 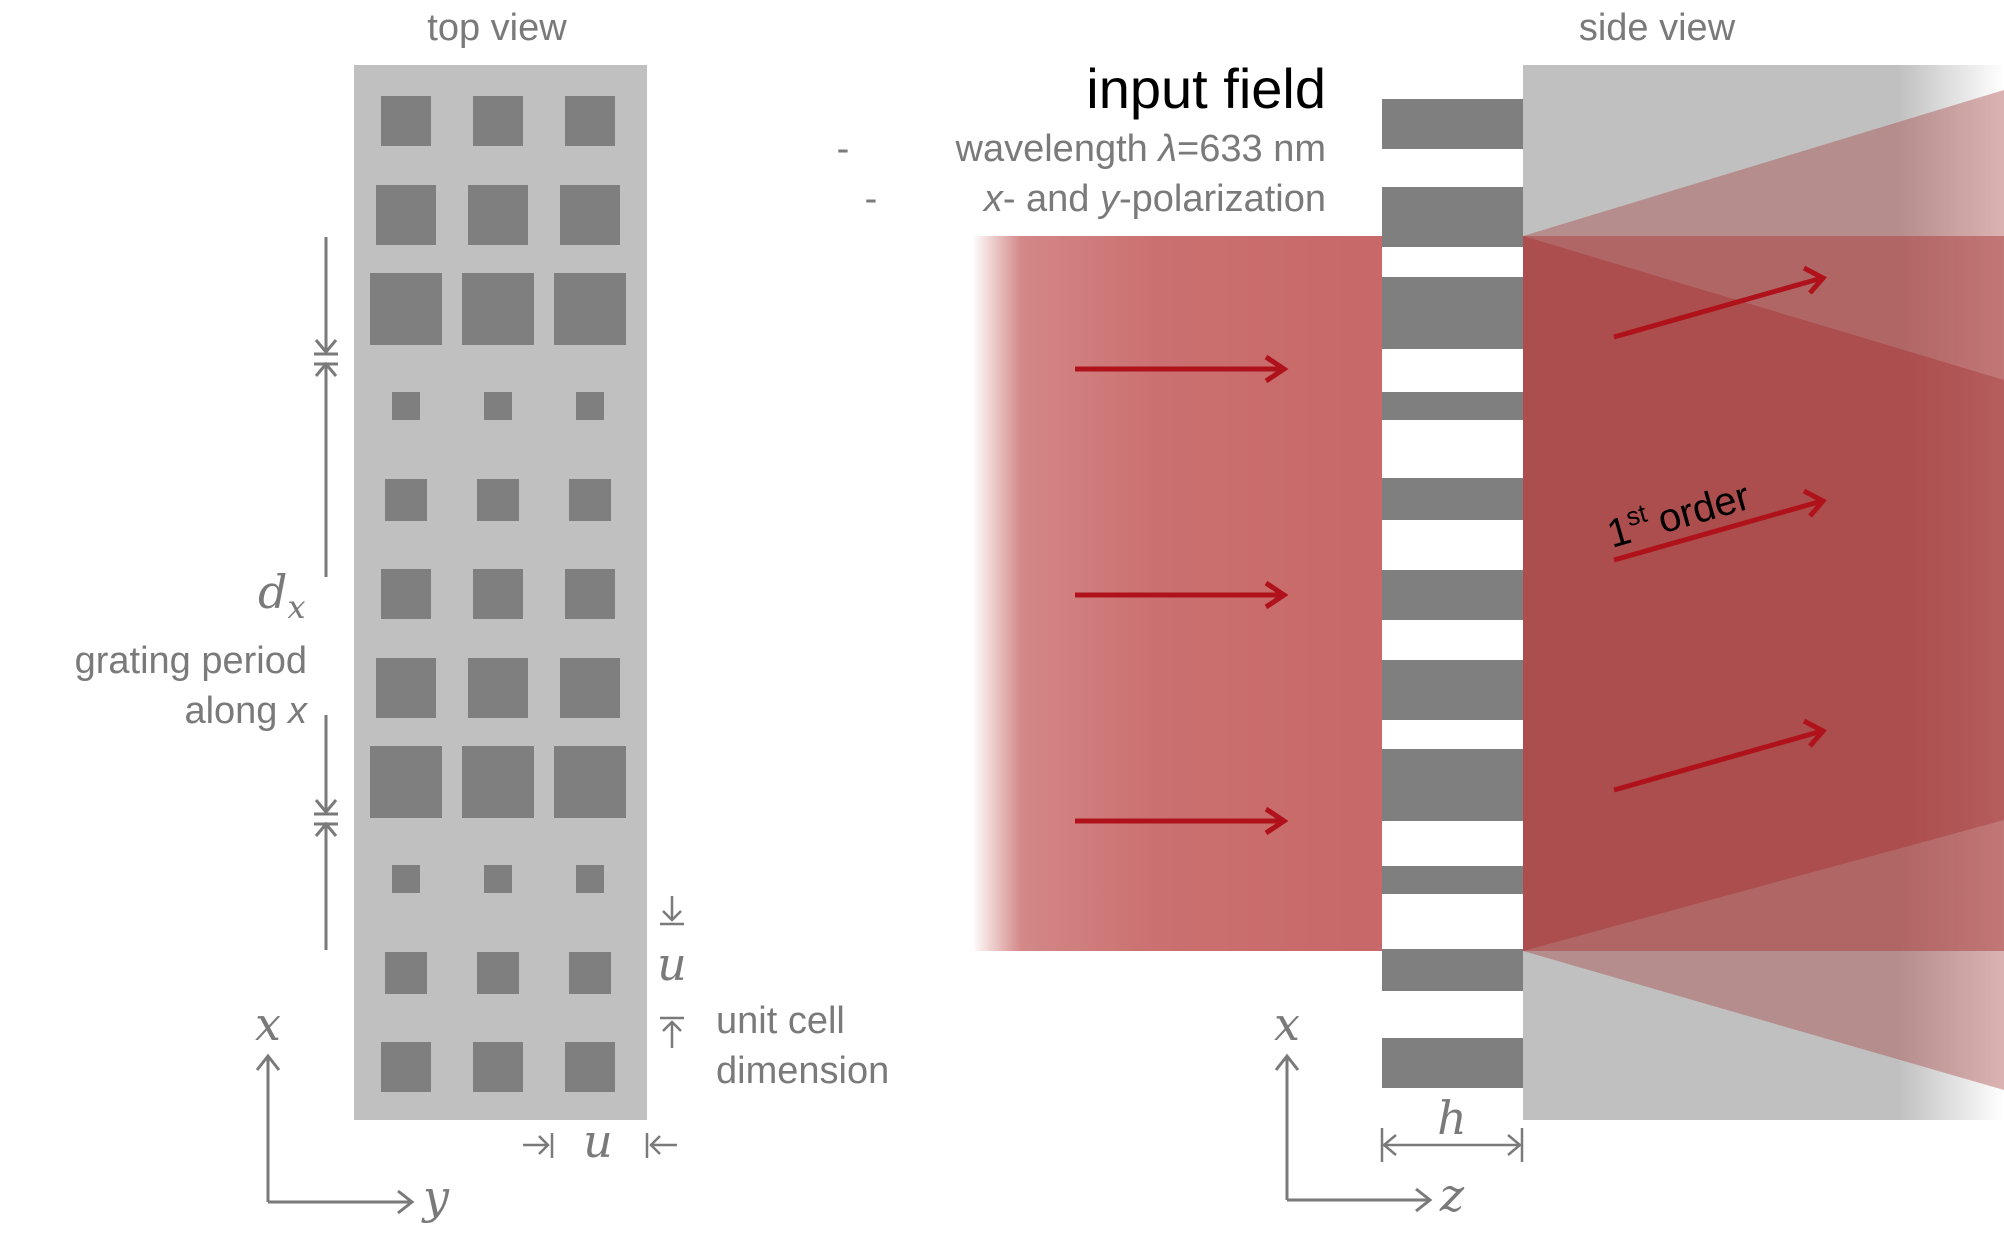 I want to click on axis-label-x-side: x, so click(x=1287, y=1024).